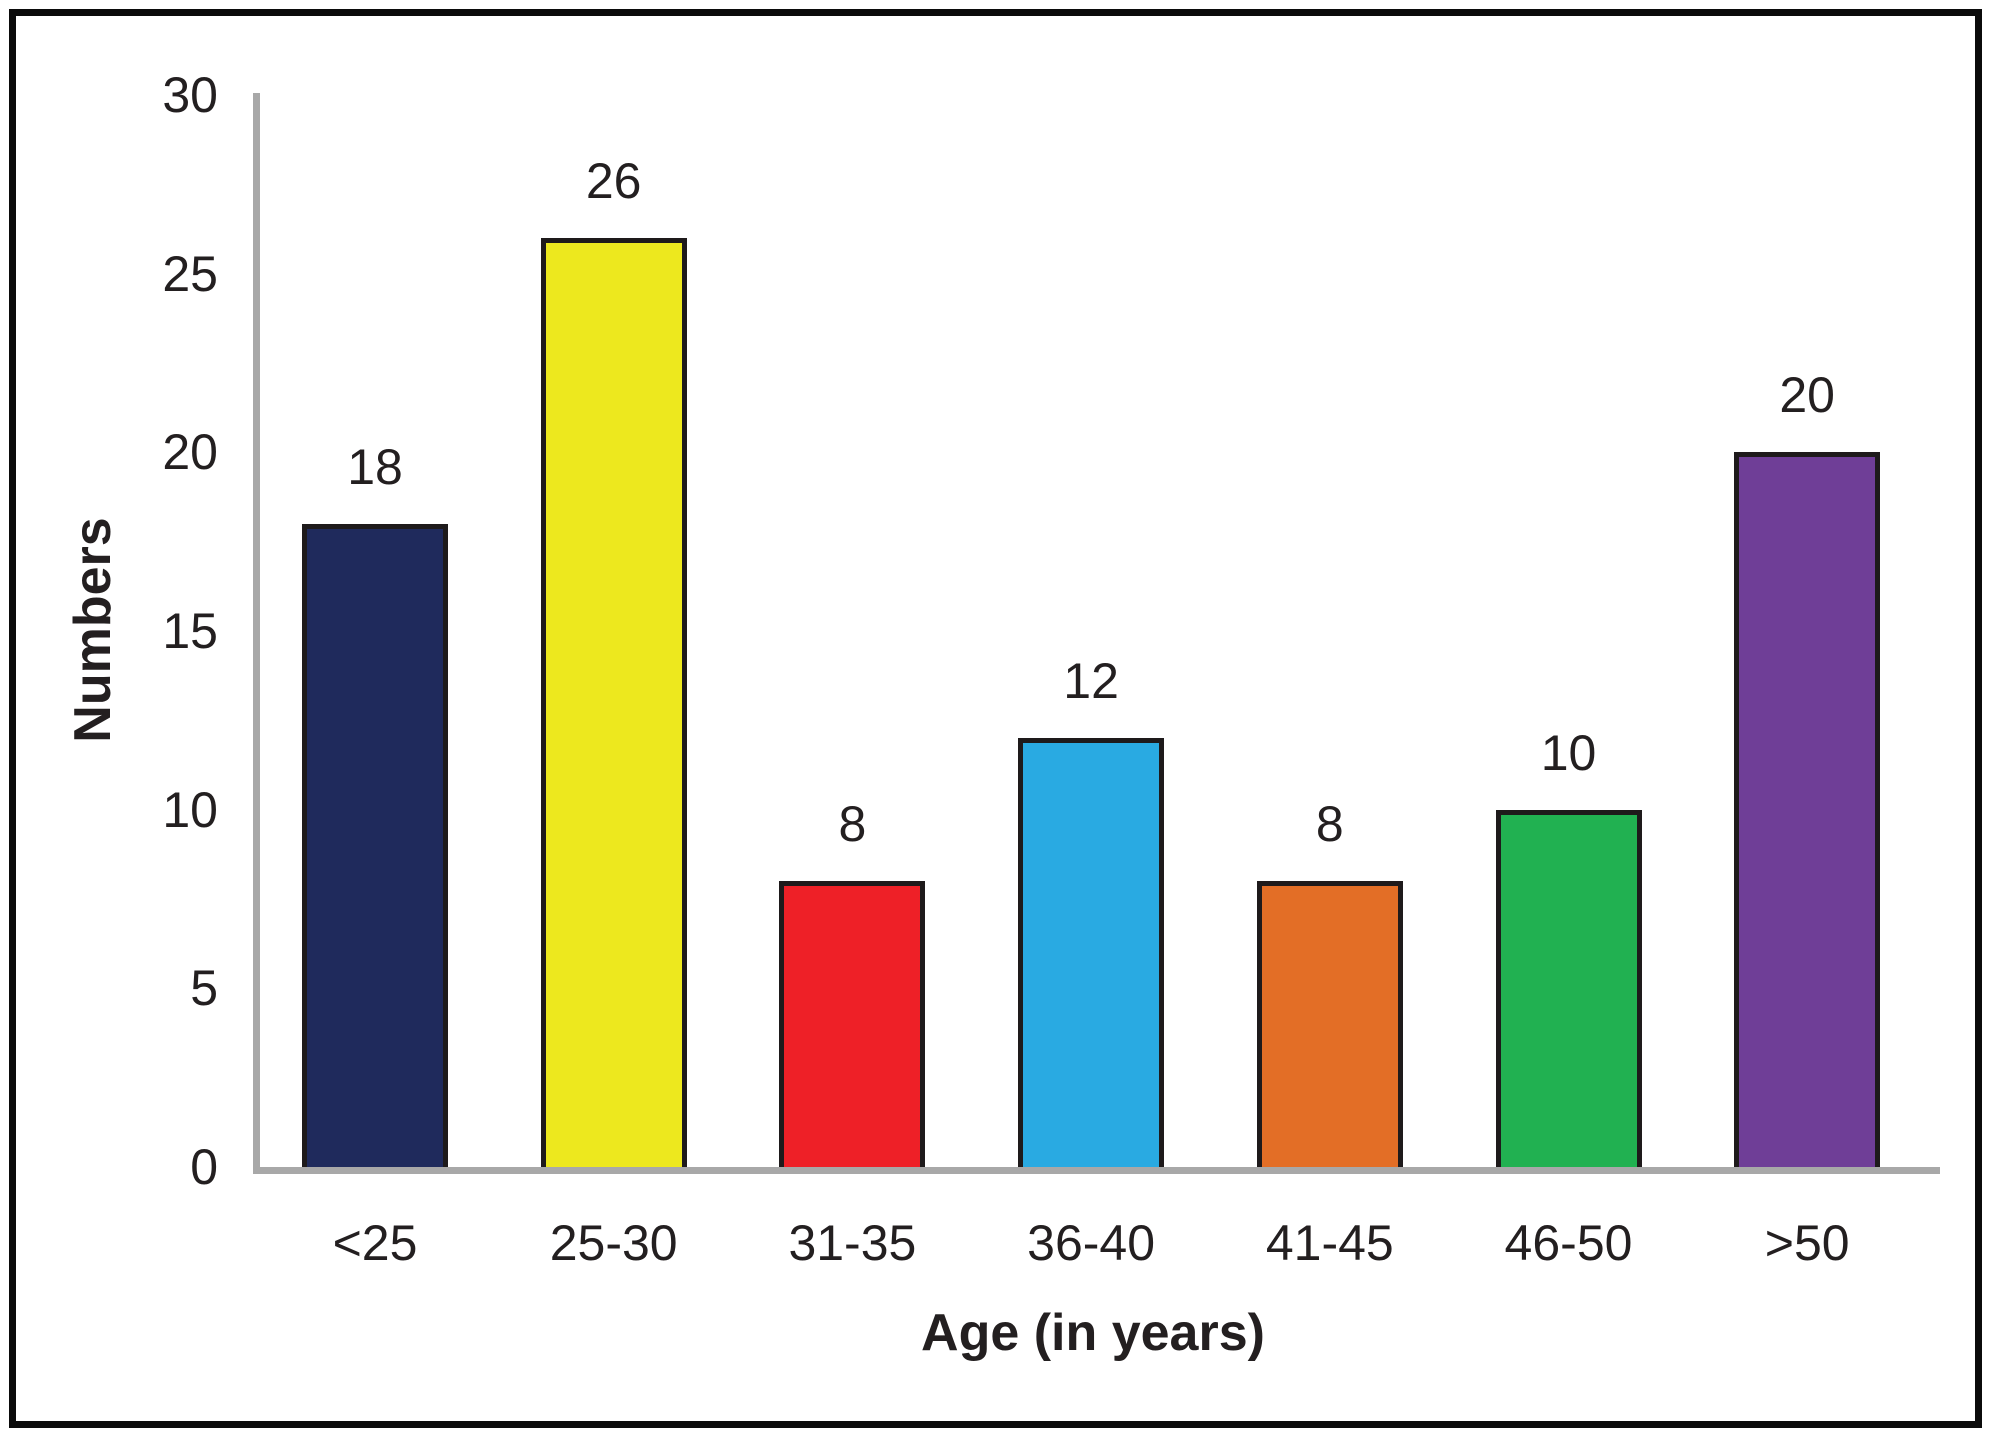 Image resolution: width=1991 pixels, height=1437 pixels. I want to click on bar-value-label->50: 20, so click(1807, 395).